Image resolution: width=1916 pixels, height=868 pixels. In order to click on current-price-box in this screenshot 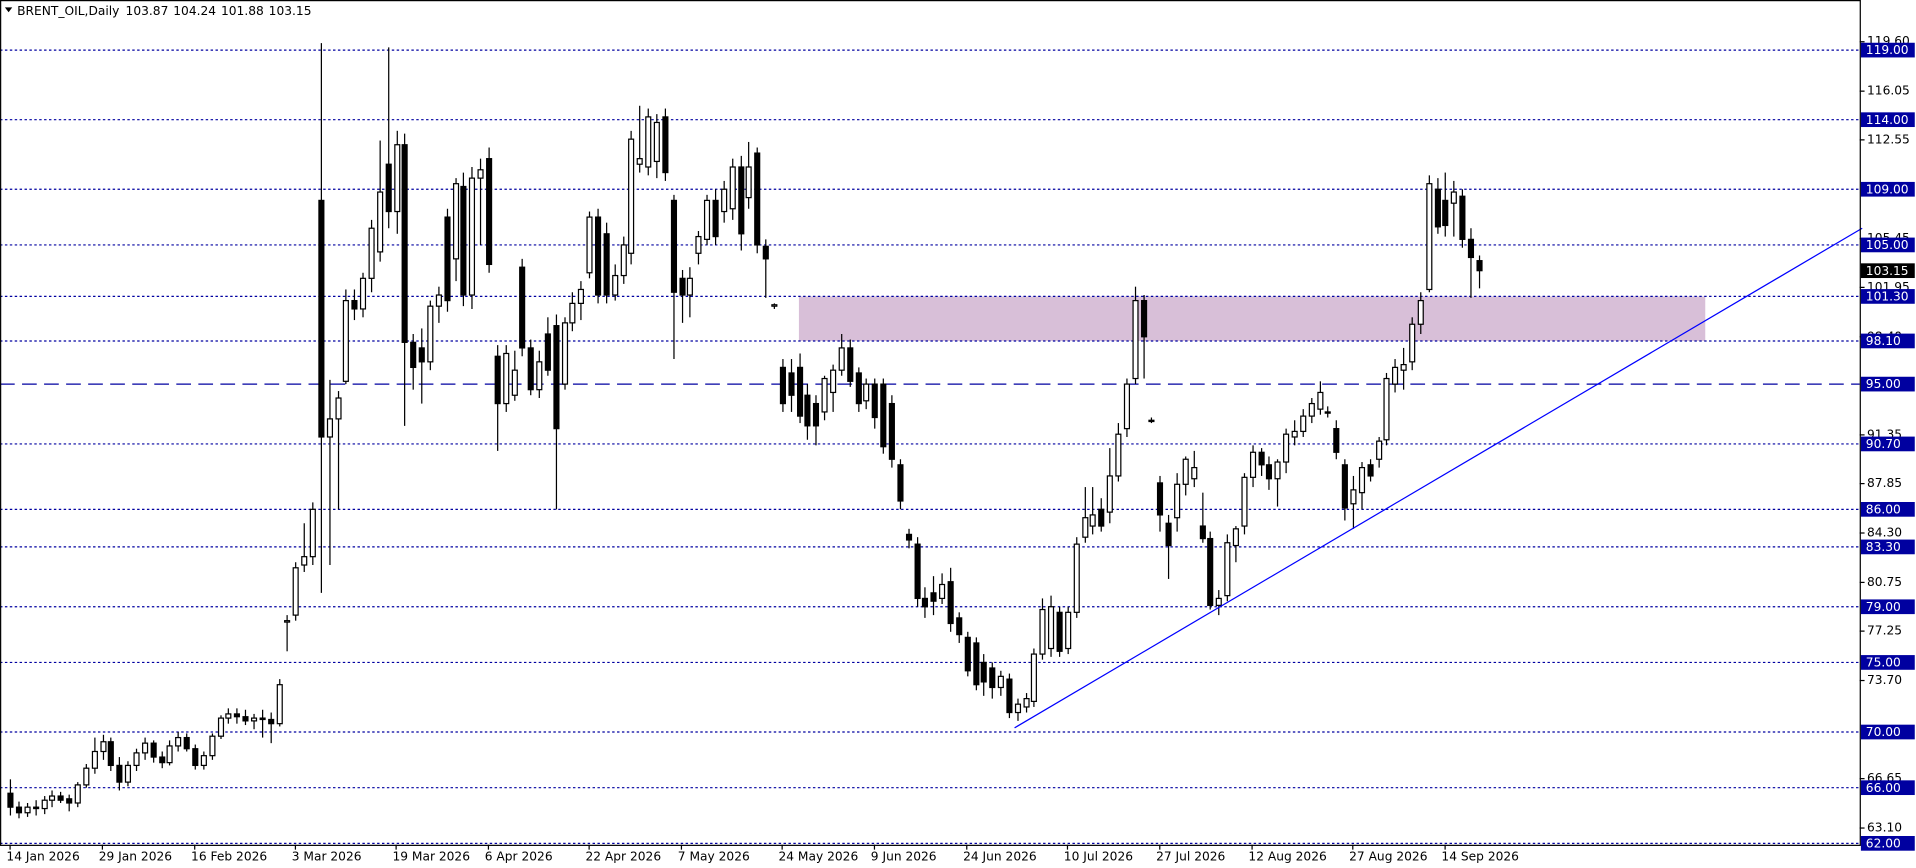, I will do `click(1887, 271)`.